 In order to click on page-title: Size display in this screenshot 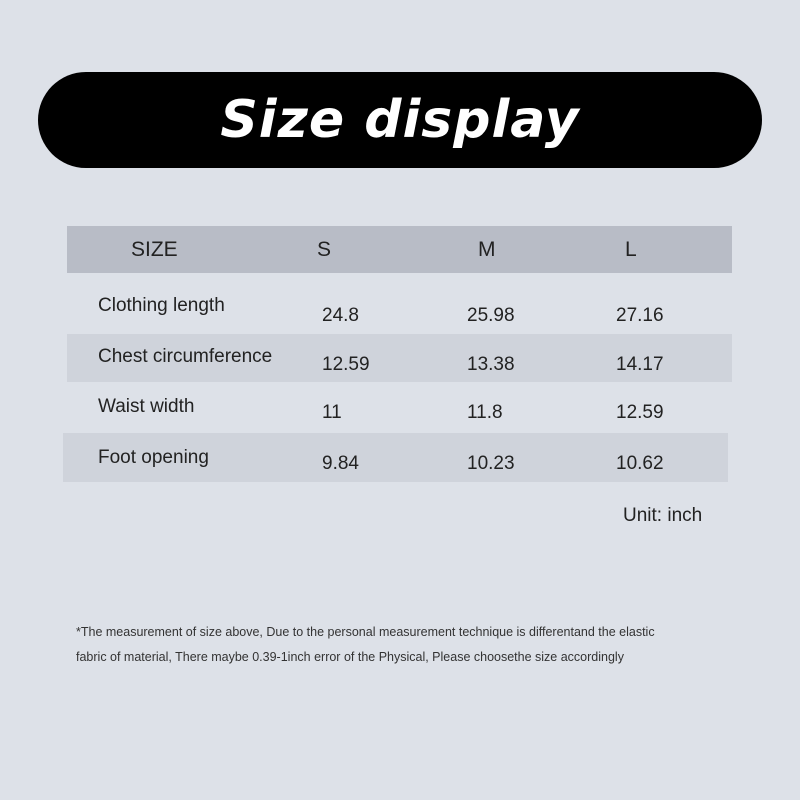, I will do `click(400, 120)`.